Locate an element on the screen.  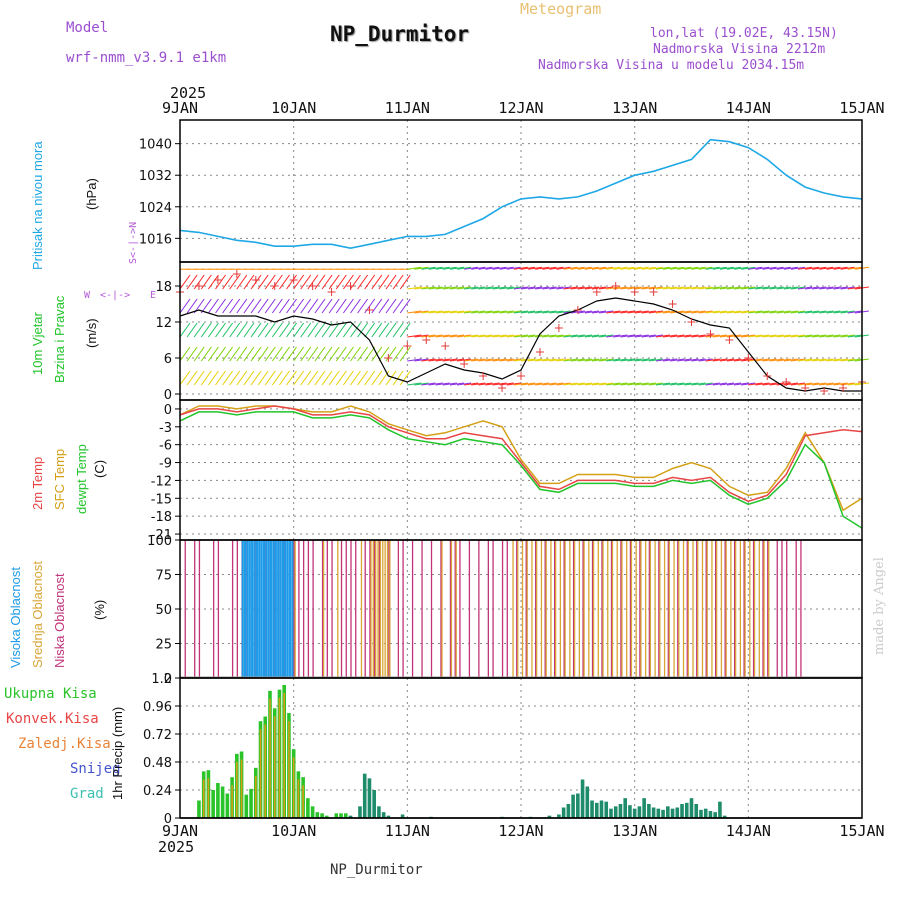
ytick-label: -12 is located at coordinates (161, 481).